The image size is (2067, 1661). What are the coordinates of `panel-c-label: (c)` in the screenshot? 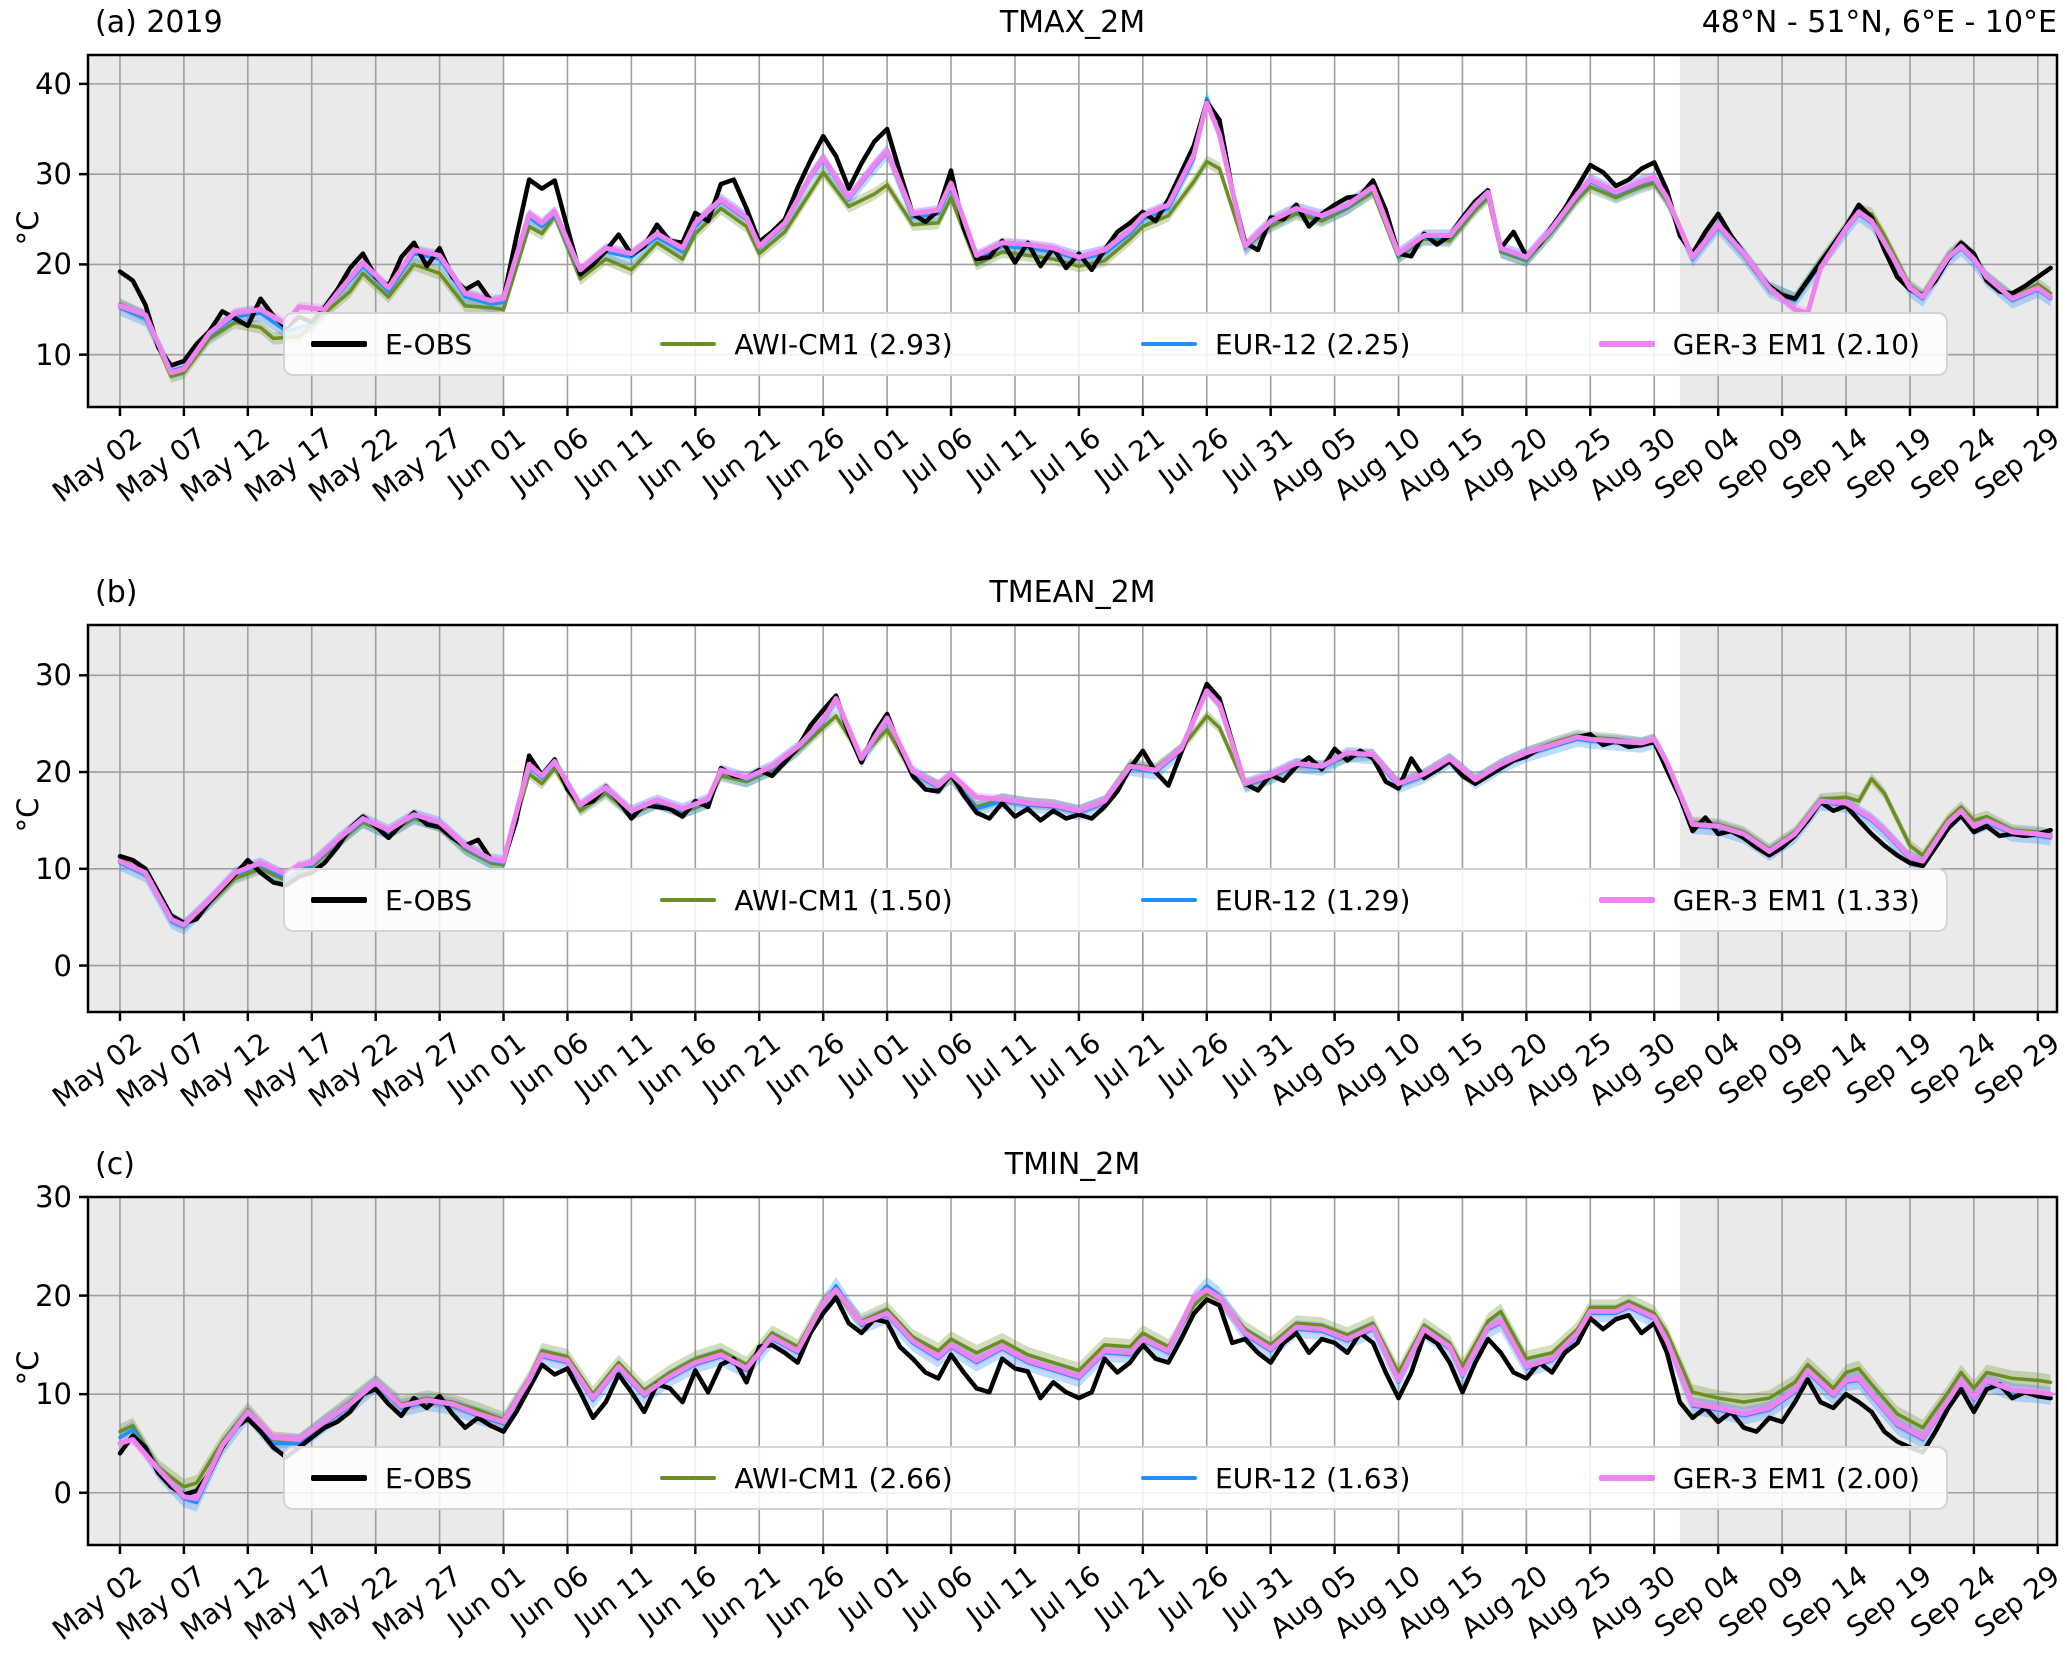 It's located at (115, 1164).